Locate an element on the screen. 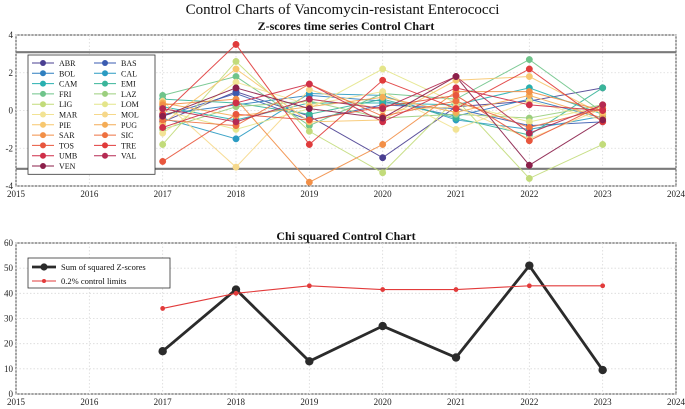 The height and width of the screenshot is (409, 685). zscore-xtick-label-2018: 2018 is located at coordinates (236, 194).